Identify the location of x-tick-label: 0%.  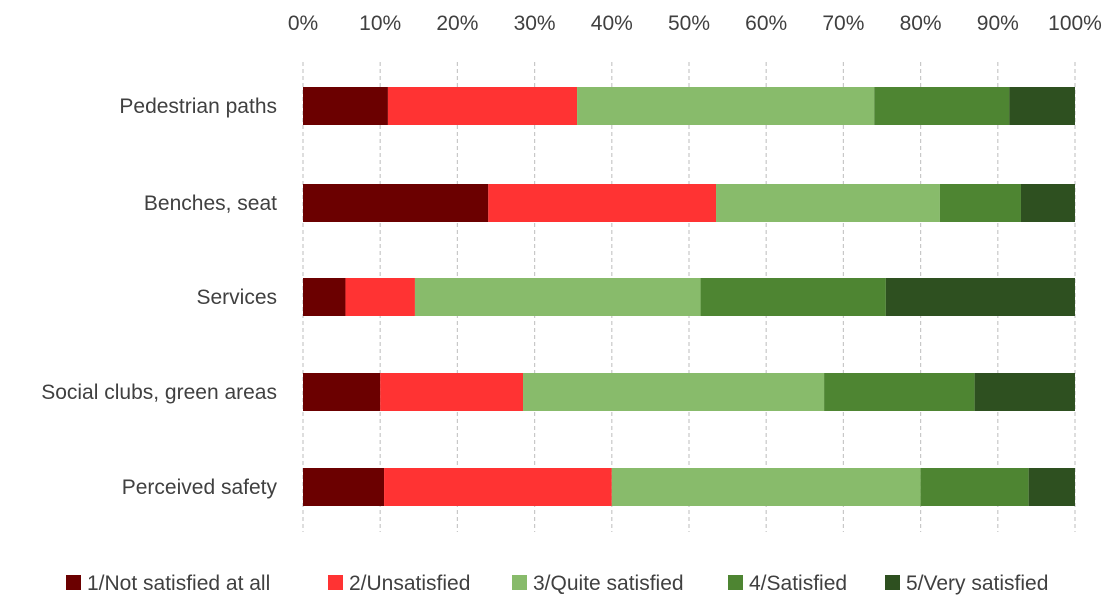
(303, 23).